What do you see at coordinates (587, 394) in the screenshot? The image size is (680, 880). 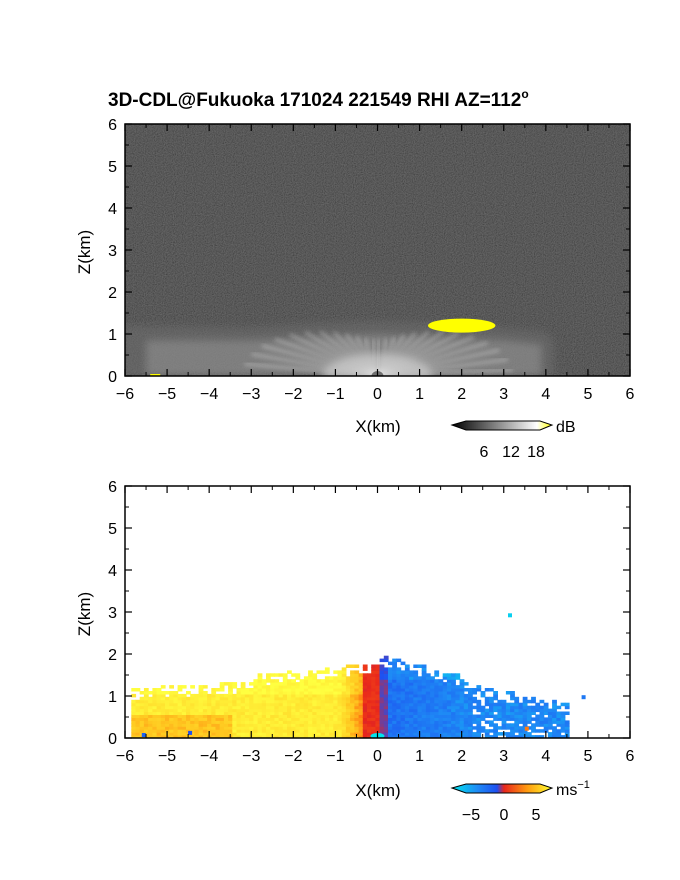 I see `snr-x-tick-label: 5` at bounding box center [587, 394].